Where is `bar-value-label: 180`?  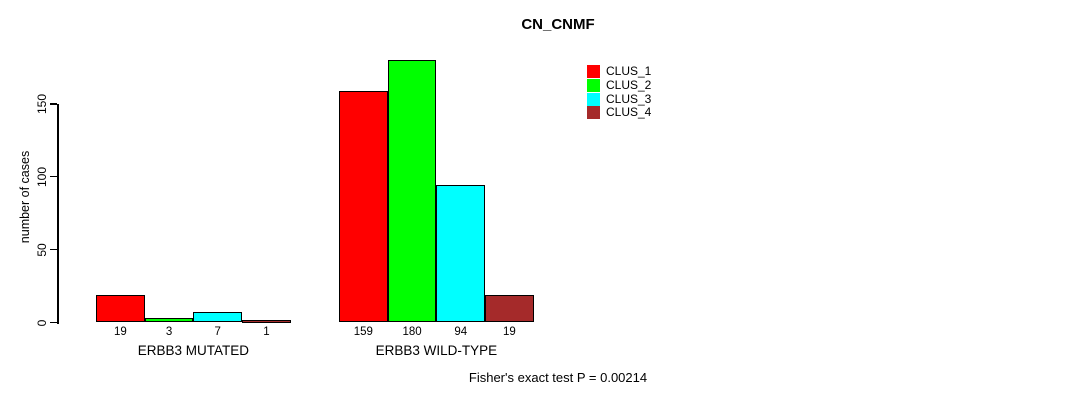
bar-value-label: 180 is located at coordinates (412, 332).